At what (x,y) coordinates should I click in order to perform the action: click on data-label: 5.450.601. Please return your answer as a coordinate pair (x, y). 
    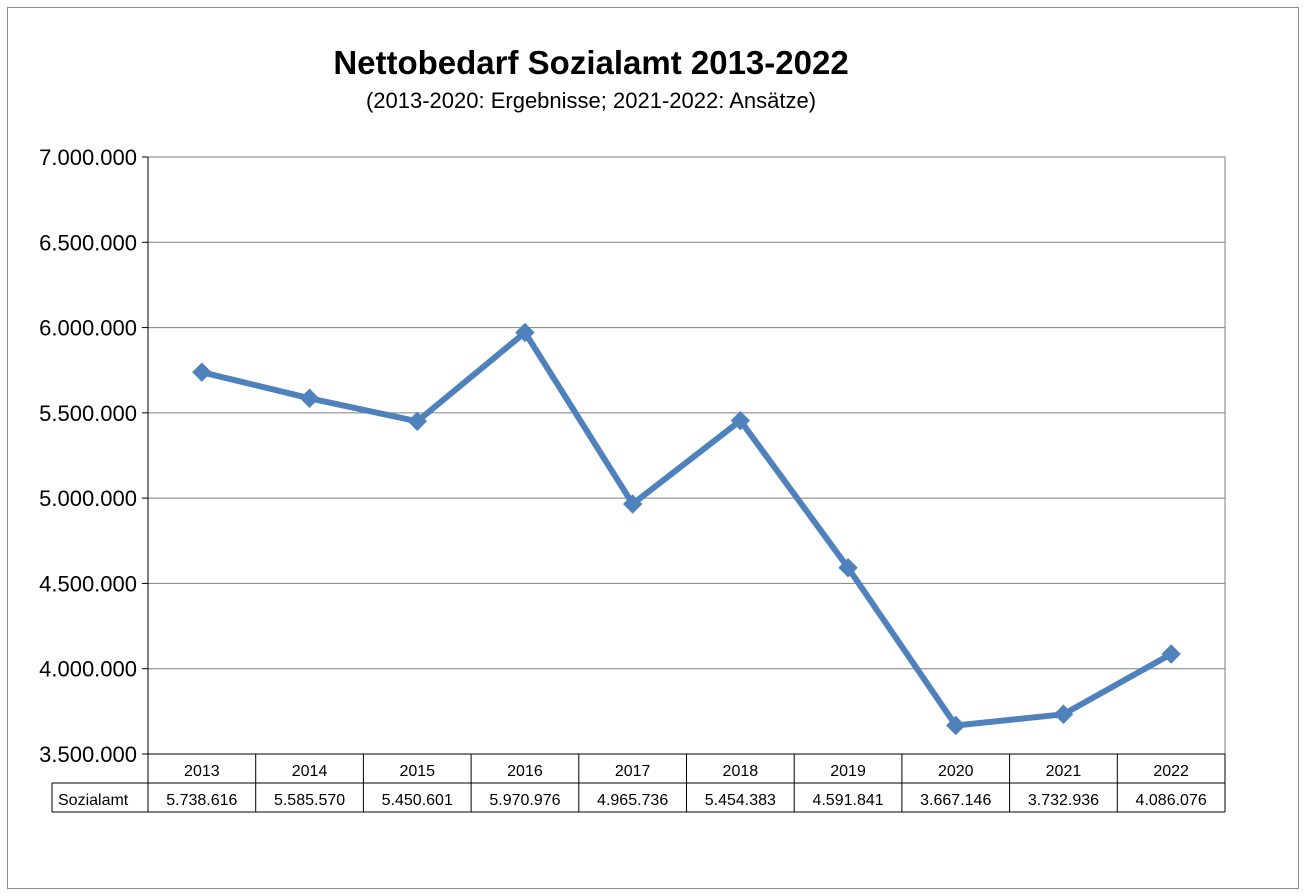
    Looking at the image, I should click on (417, 800).